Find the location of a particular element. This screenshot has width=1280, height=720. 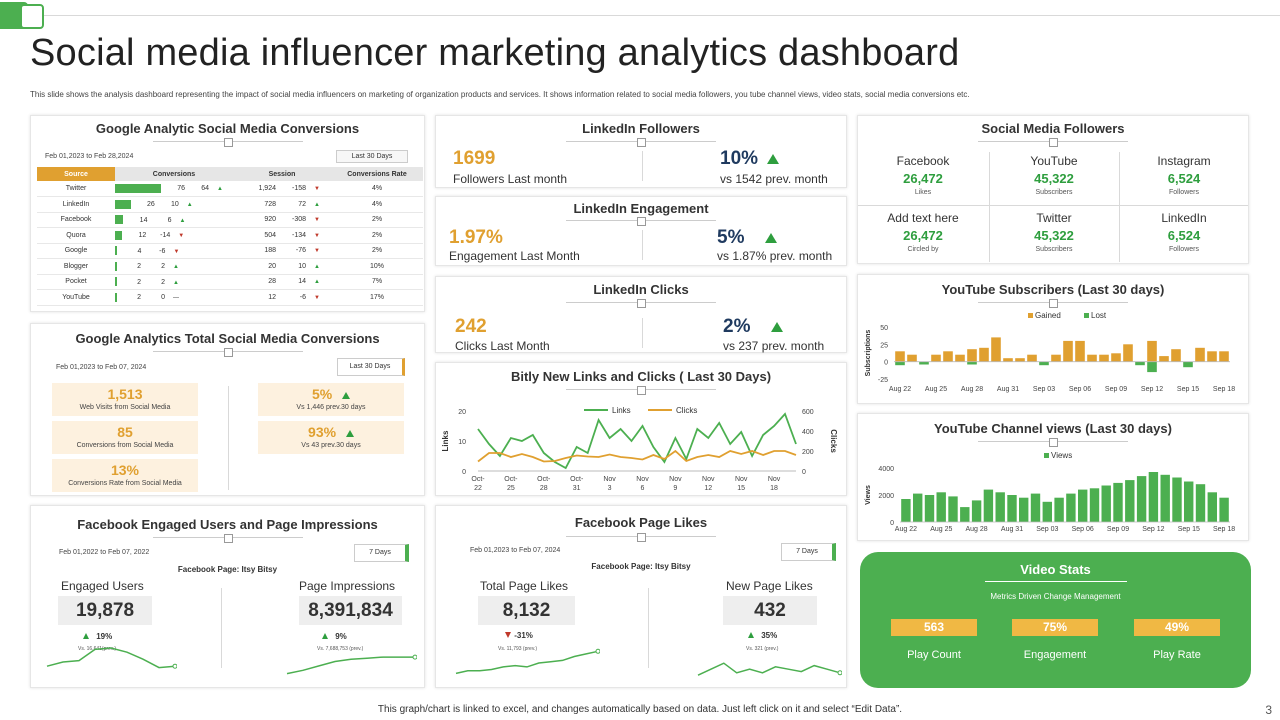

panel-title: Social Media Followers is located at coordinates (1053, 128).